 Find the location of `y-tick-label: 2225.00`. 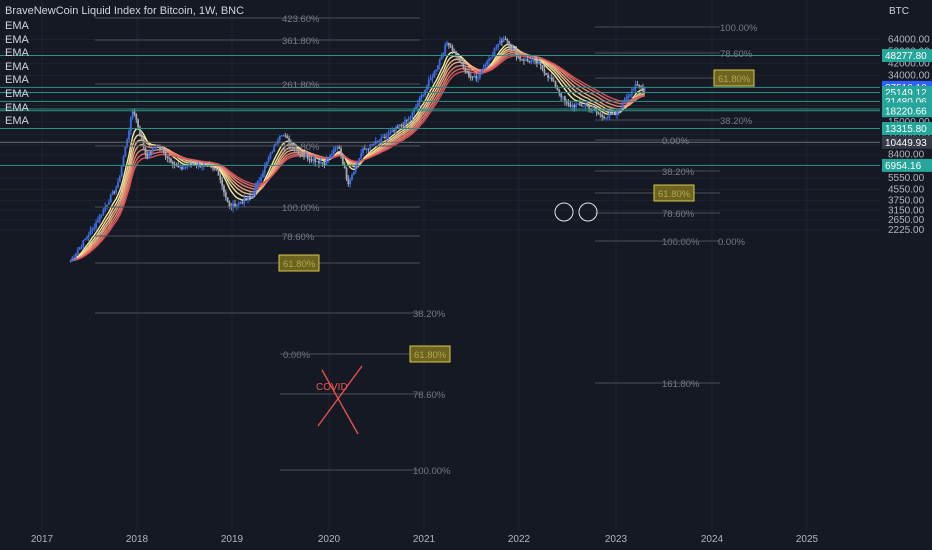

y-tick-label: 2225.00 is located at coordinates (906, 230).